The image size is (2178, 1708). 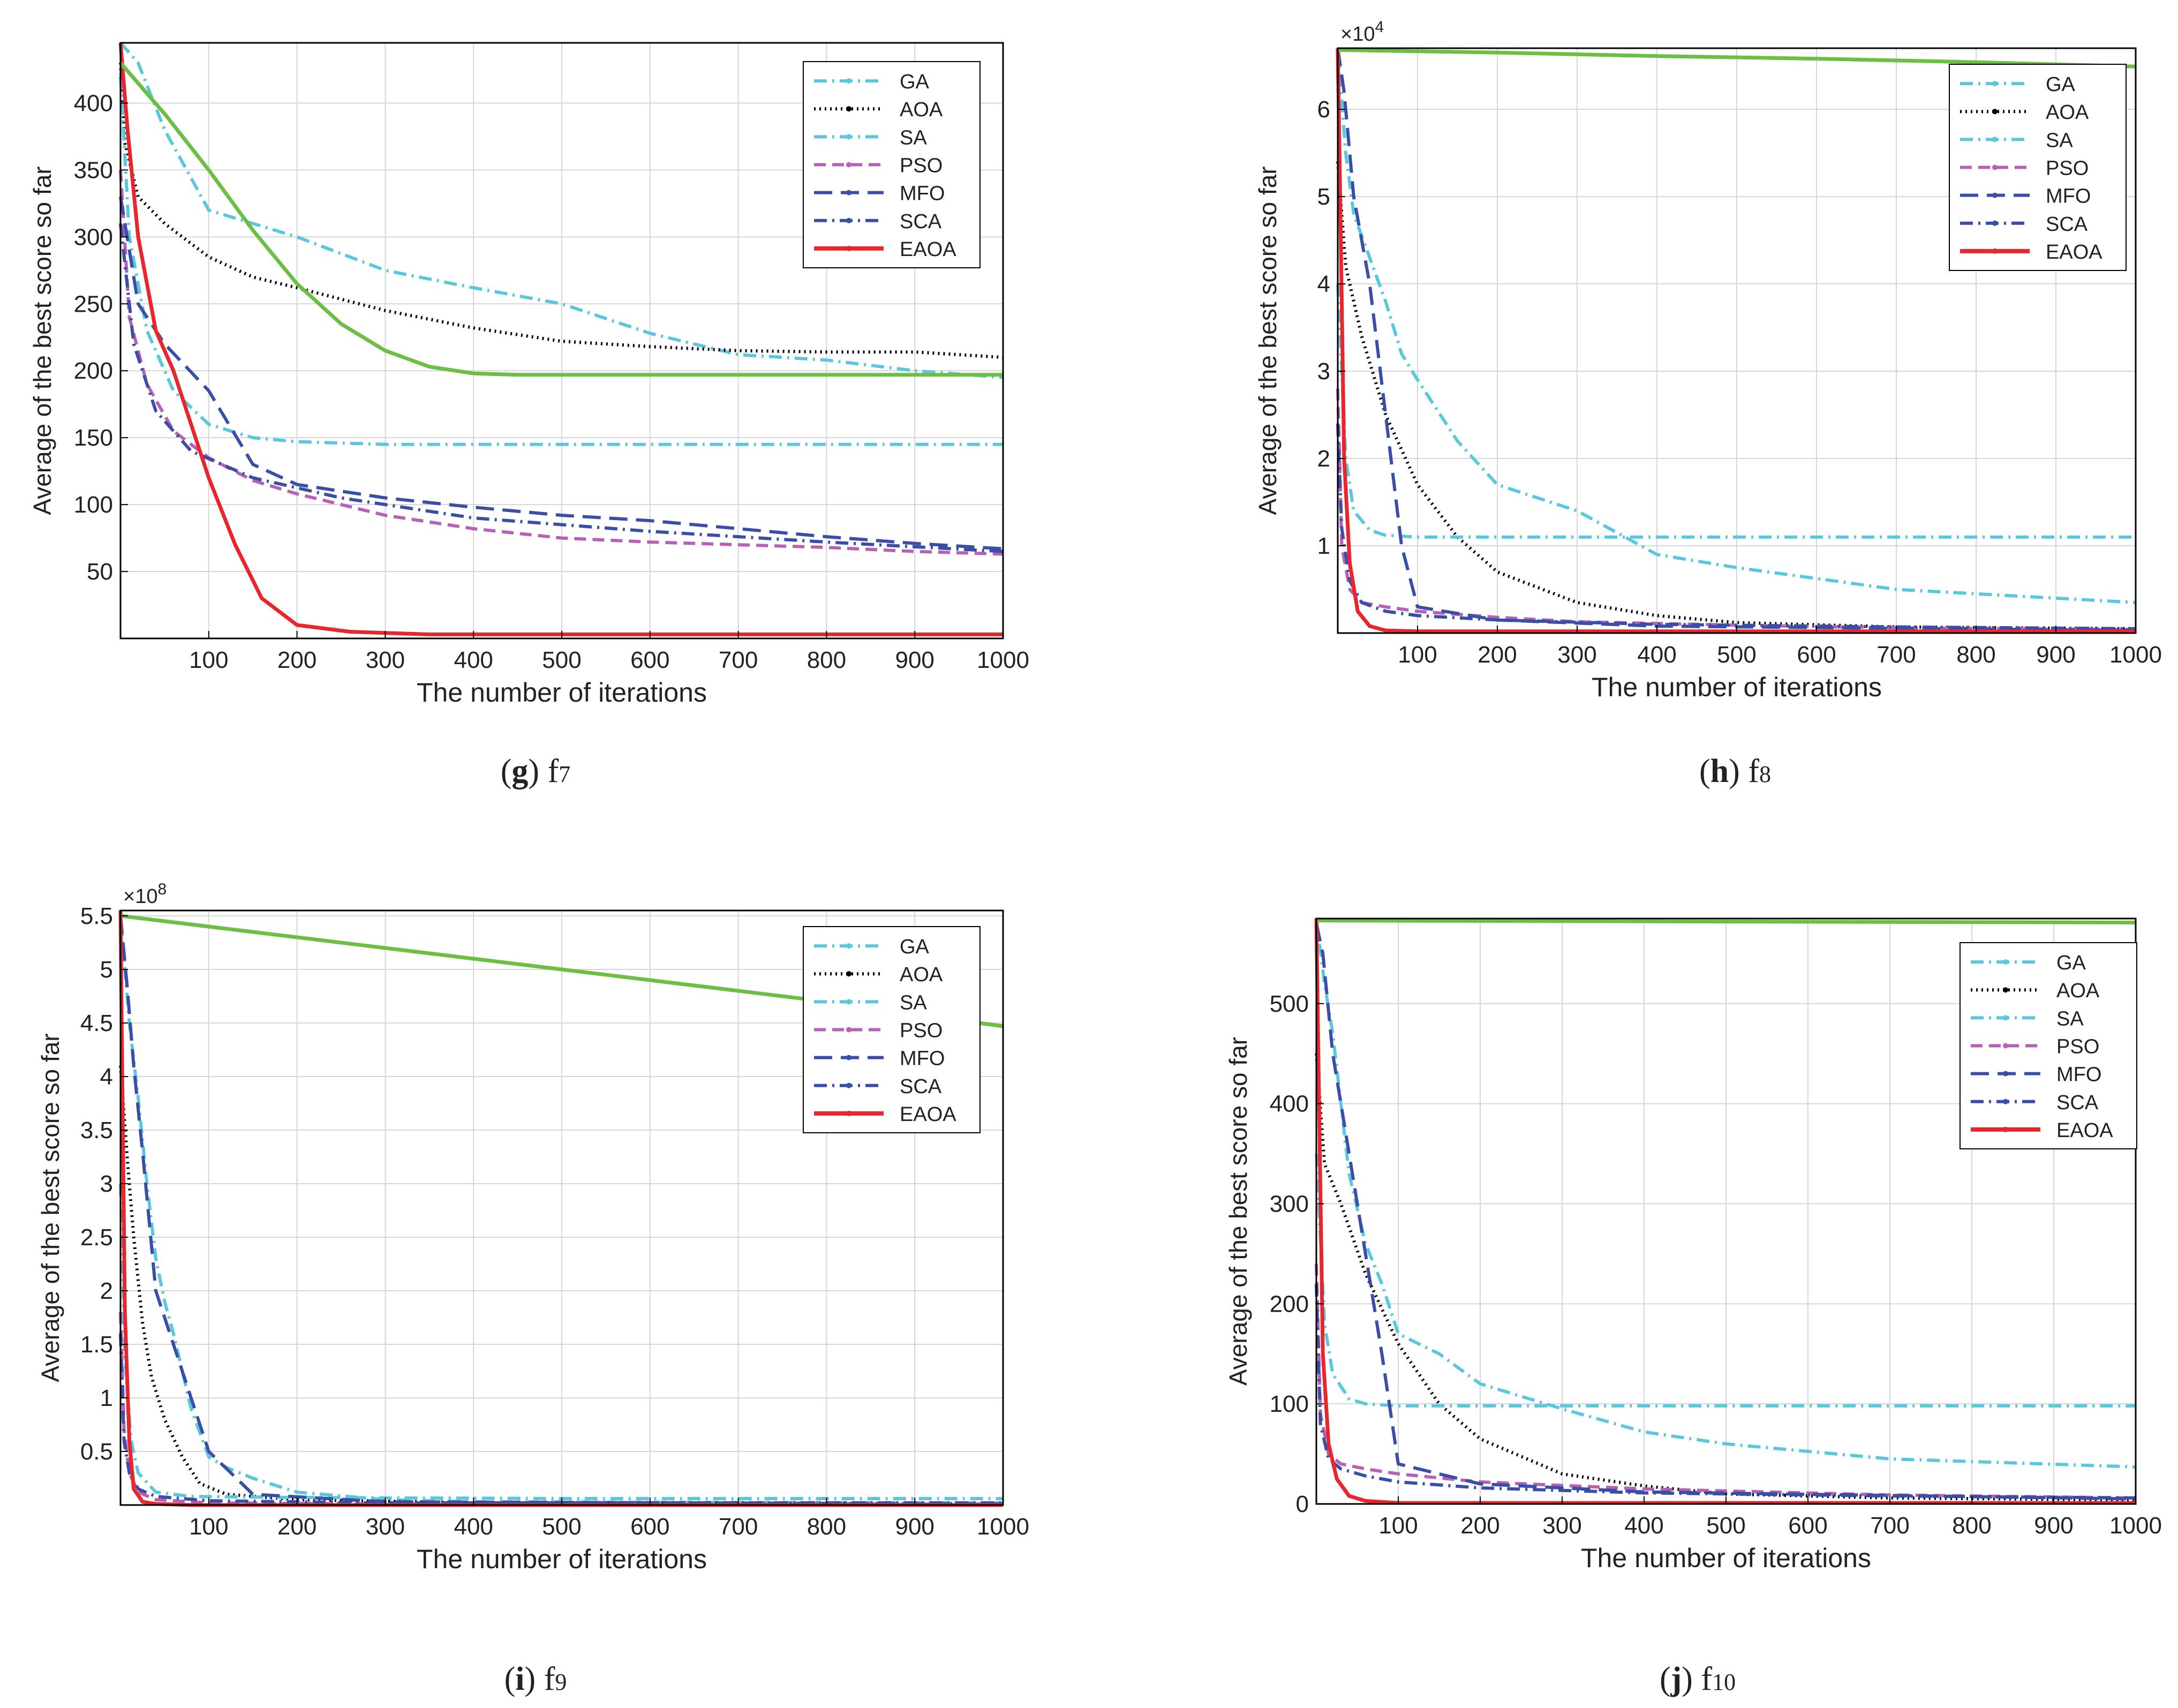 What do you see at coordinates (520, 771) in the screenshot?
I see `caption-letter: g` at bounding box center [520, 771].